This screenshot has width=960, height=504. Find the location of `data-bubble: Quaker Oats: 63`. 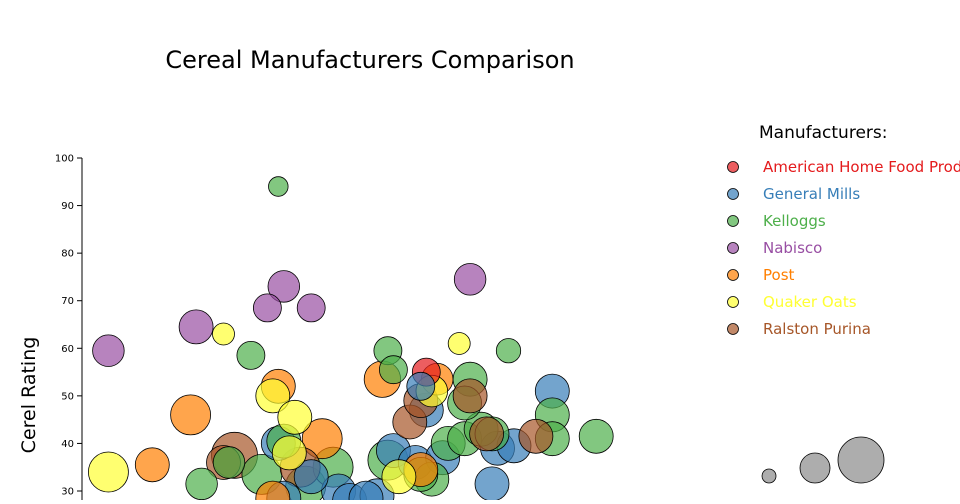

data-bubble: Quaker Oats: 63 is located at coordinates (224, 334).